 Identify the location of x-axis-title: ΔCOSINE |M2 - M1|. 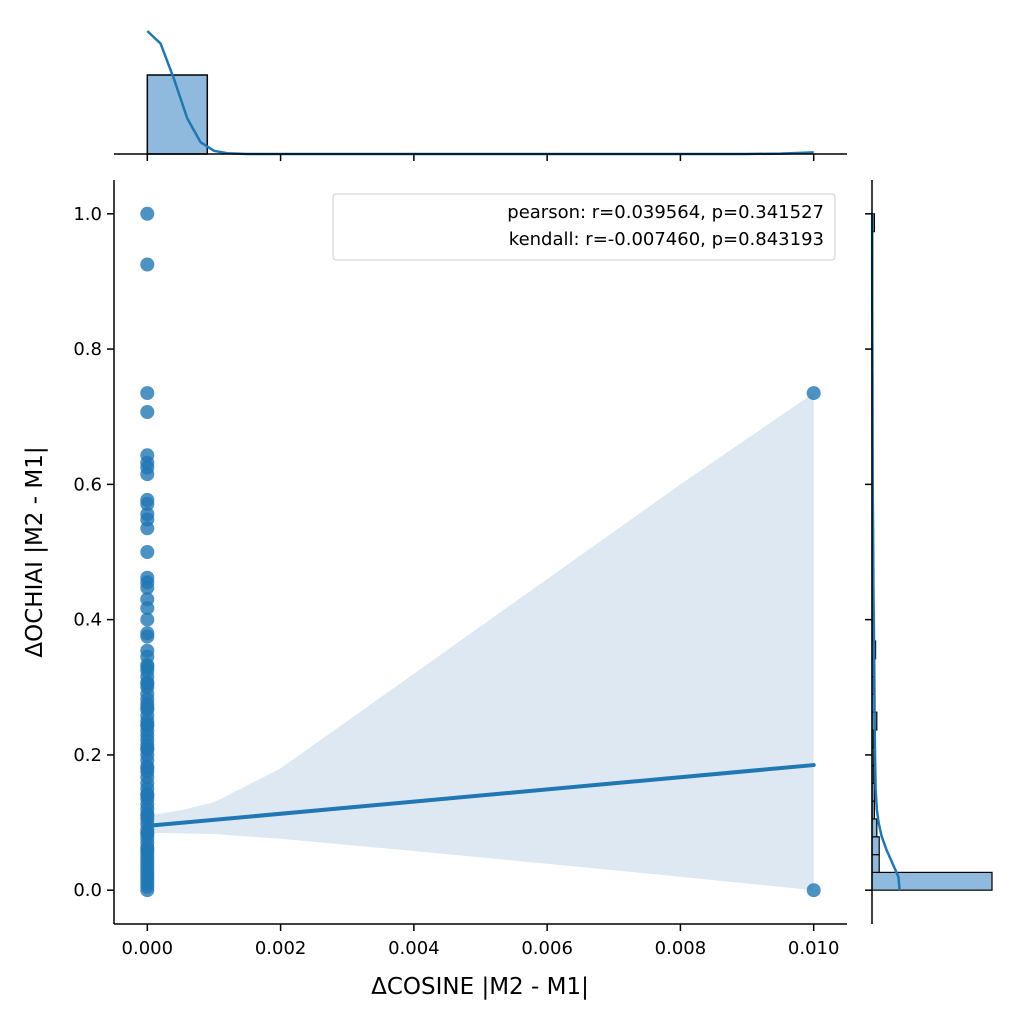
(480, 987).